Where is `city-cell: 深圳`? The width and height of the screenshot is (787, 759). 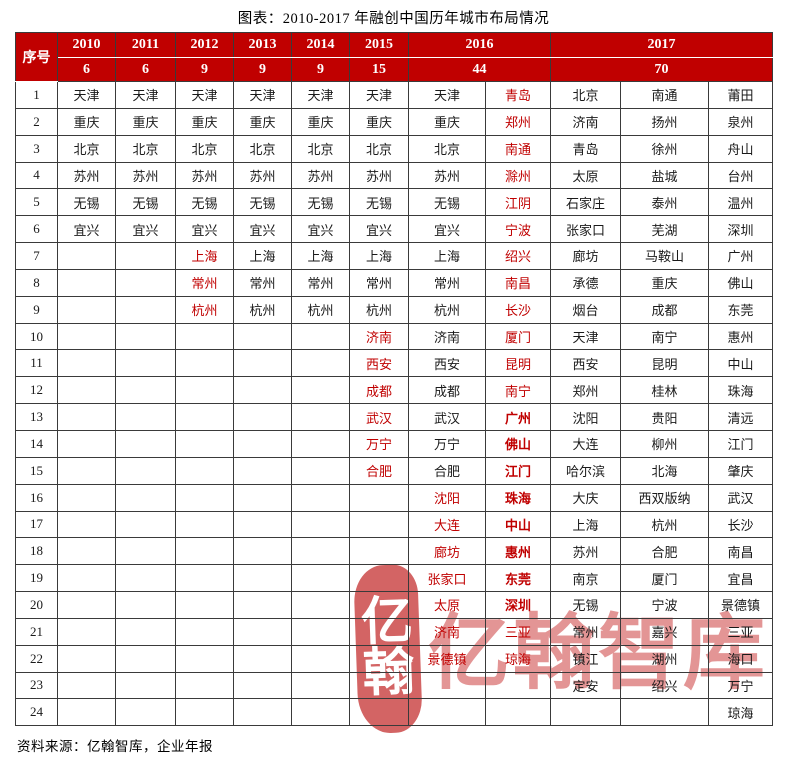 city-cell: 深圳 is located at coordinates (740, 229).